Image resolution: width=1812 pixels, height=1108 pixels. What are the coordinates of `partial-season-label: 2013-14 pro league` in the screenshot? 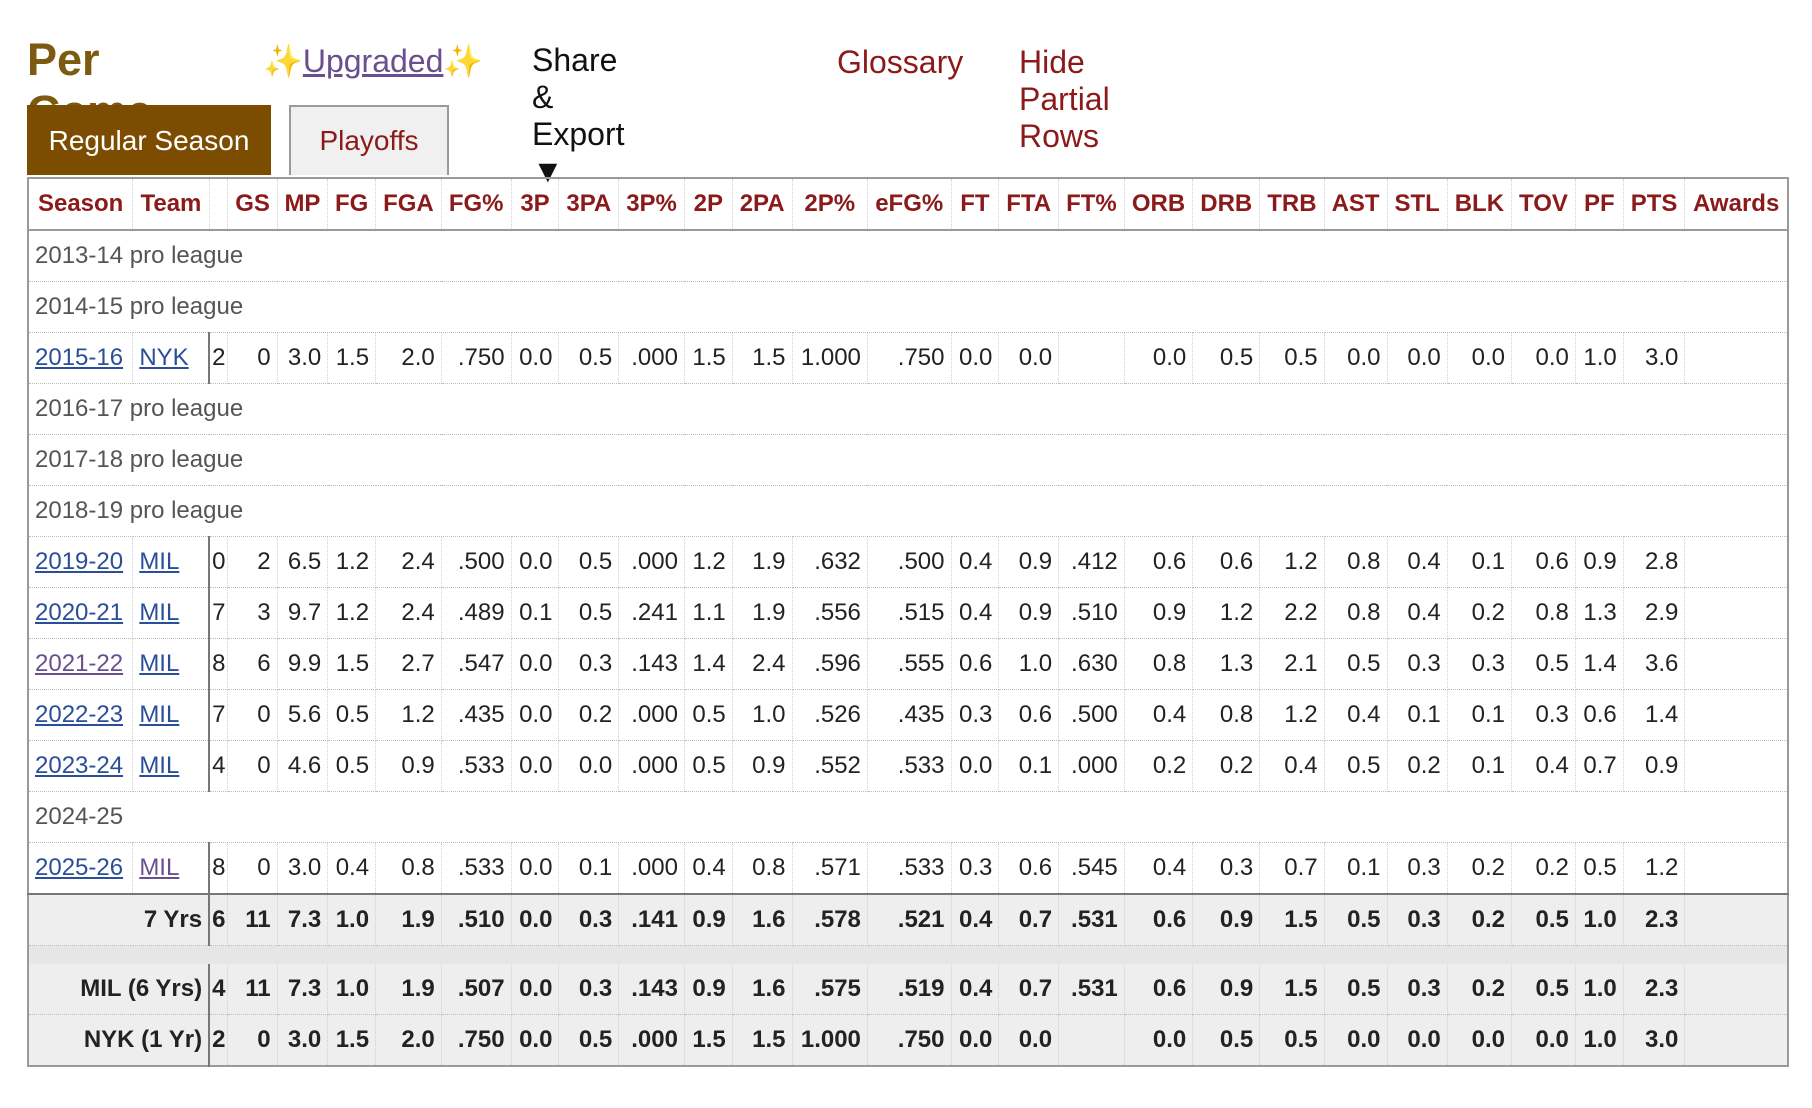 It's located at (908, 256).